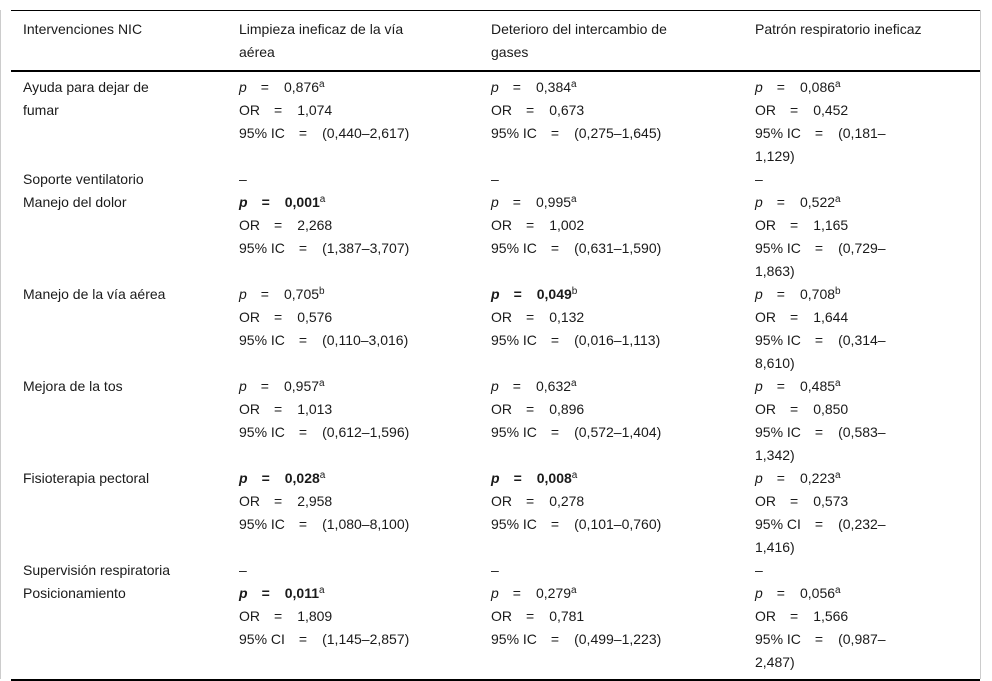 The height and width of the screenshot is (681, 992). Describe the element at coordinates (125, 237) in the screenshot. I see `intervention-cell: Manejo del dolor` at that location.